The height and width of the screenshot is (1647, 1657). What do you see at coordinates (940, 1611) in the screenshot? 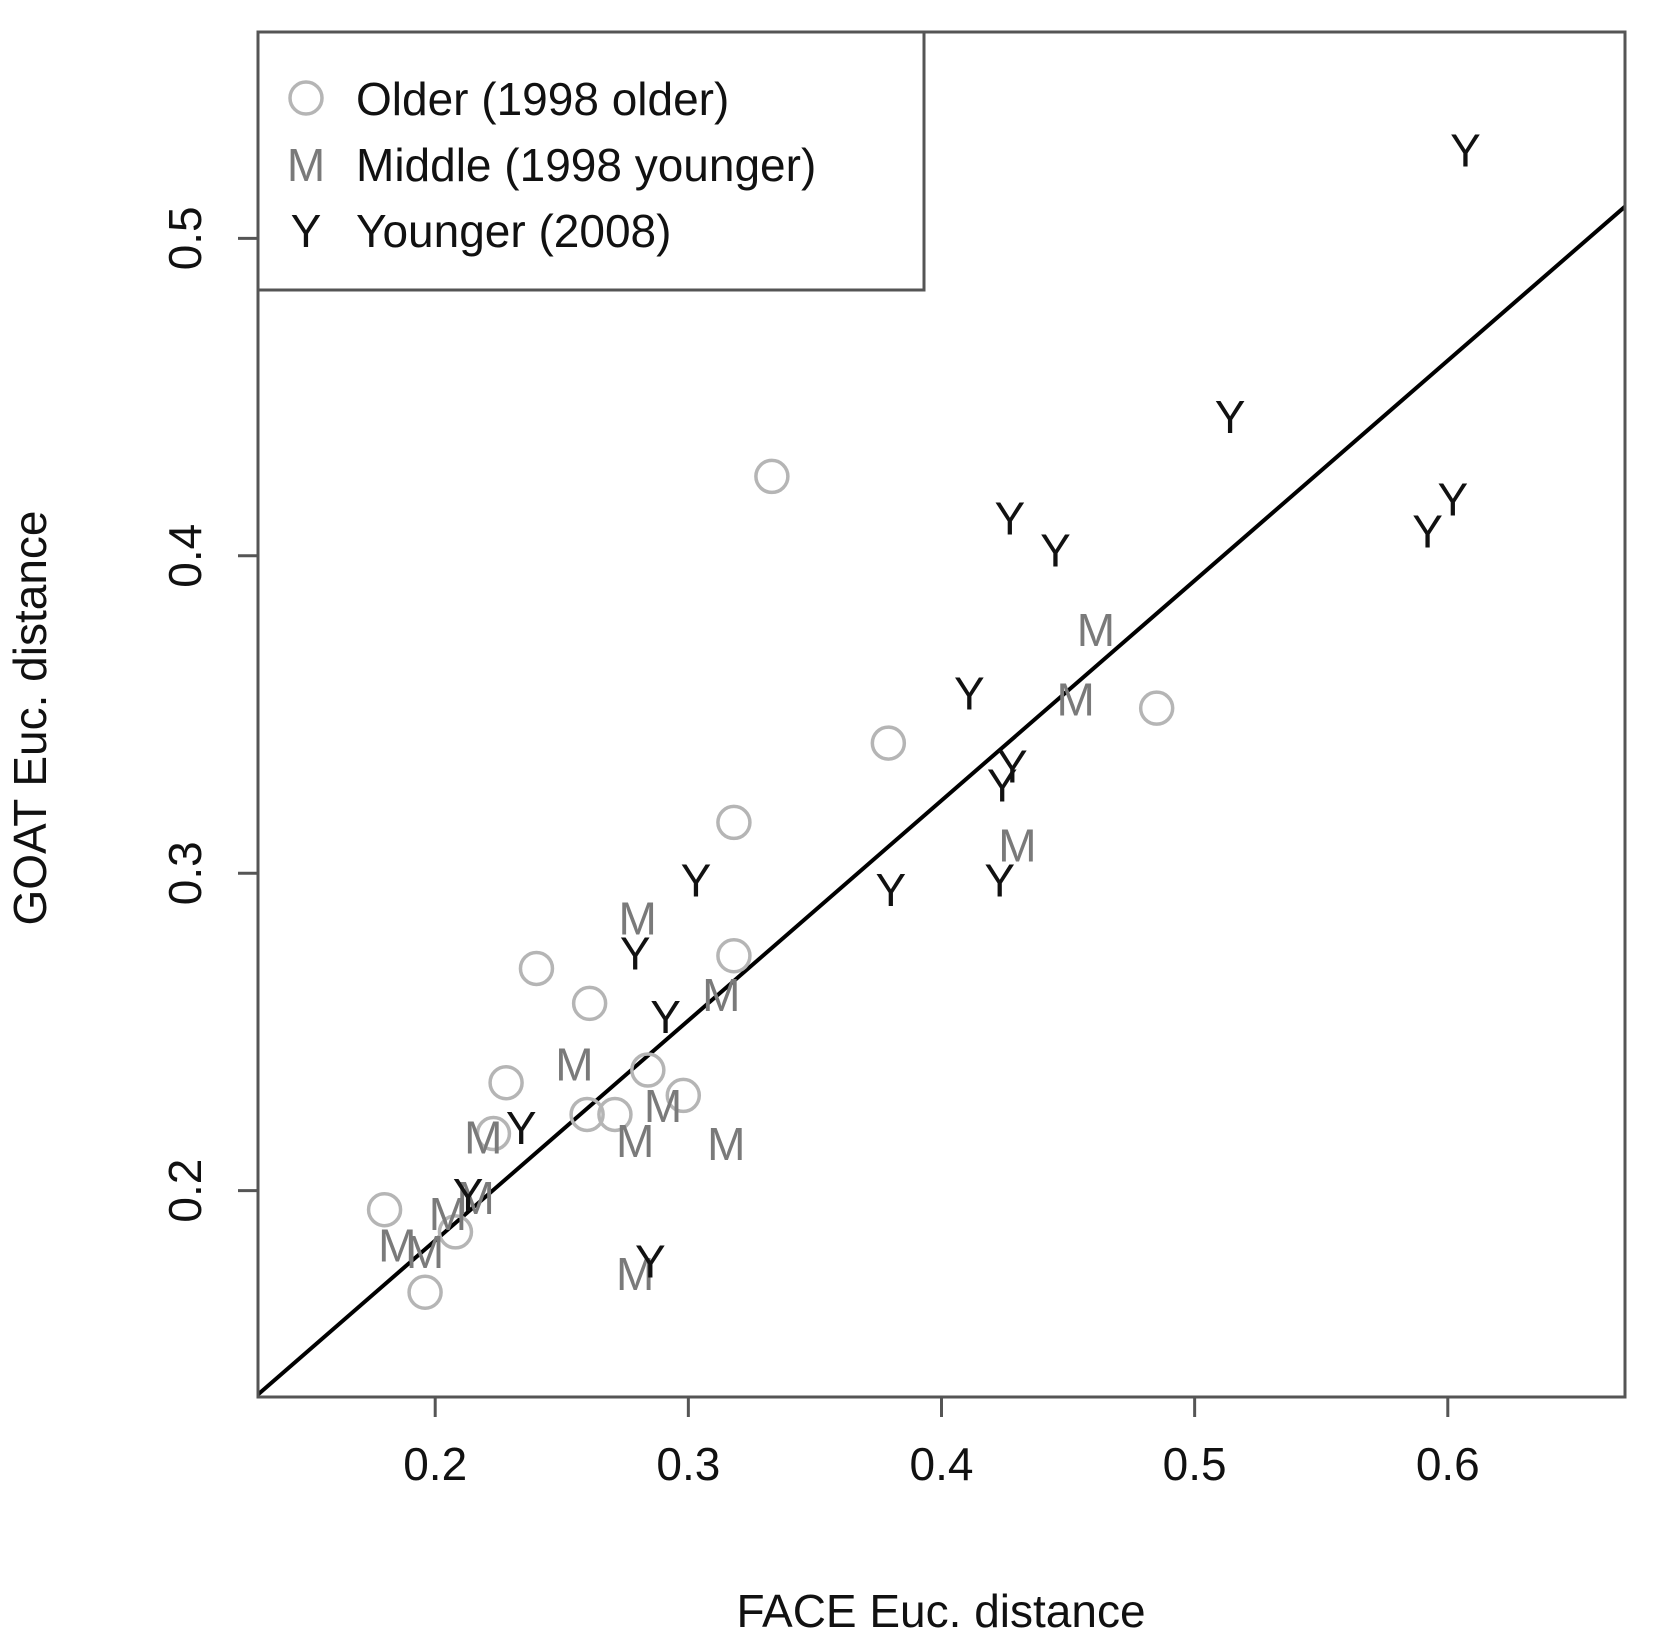
I see `x-axis-title: FACE Euc. distance` at bounding box center [940, 1611].